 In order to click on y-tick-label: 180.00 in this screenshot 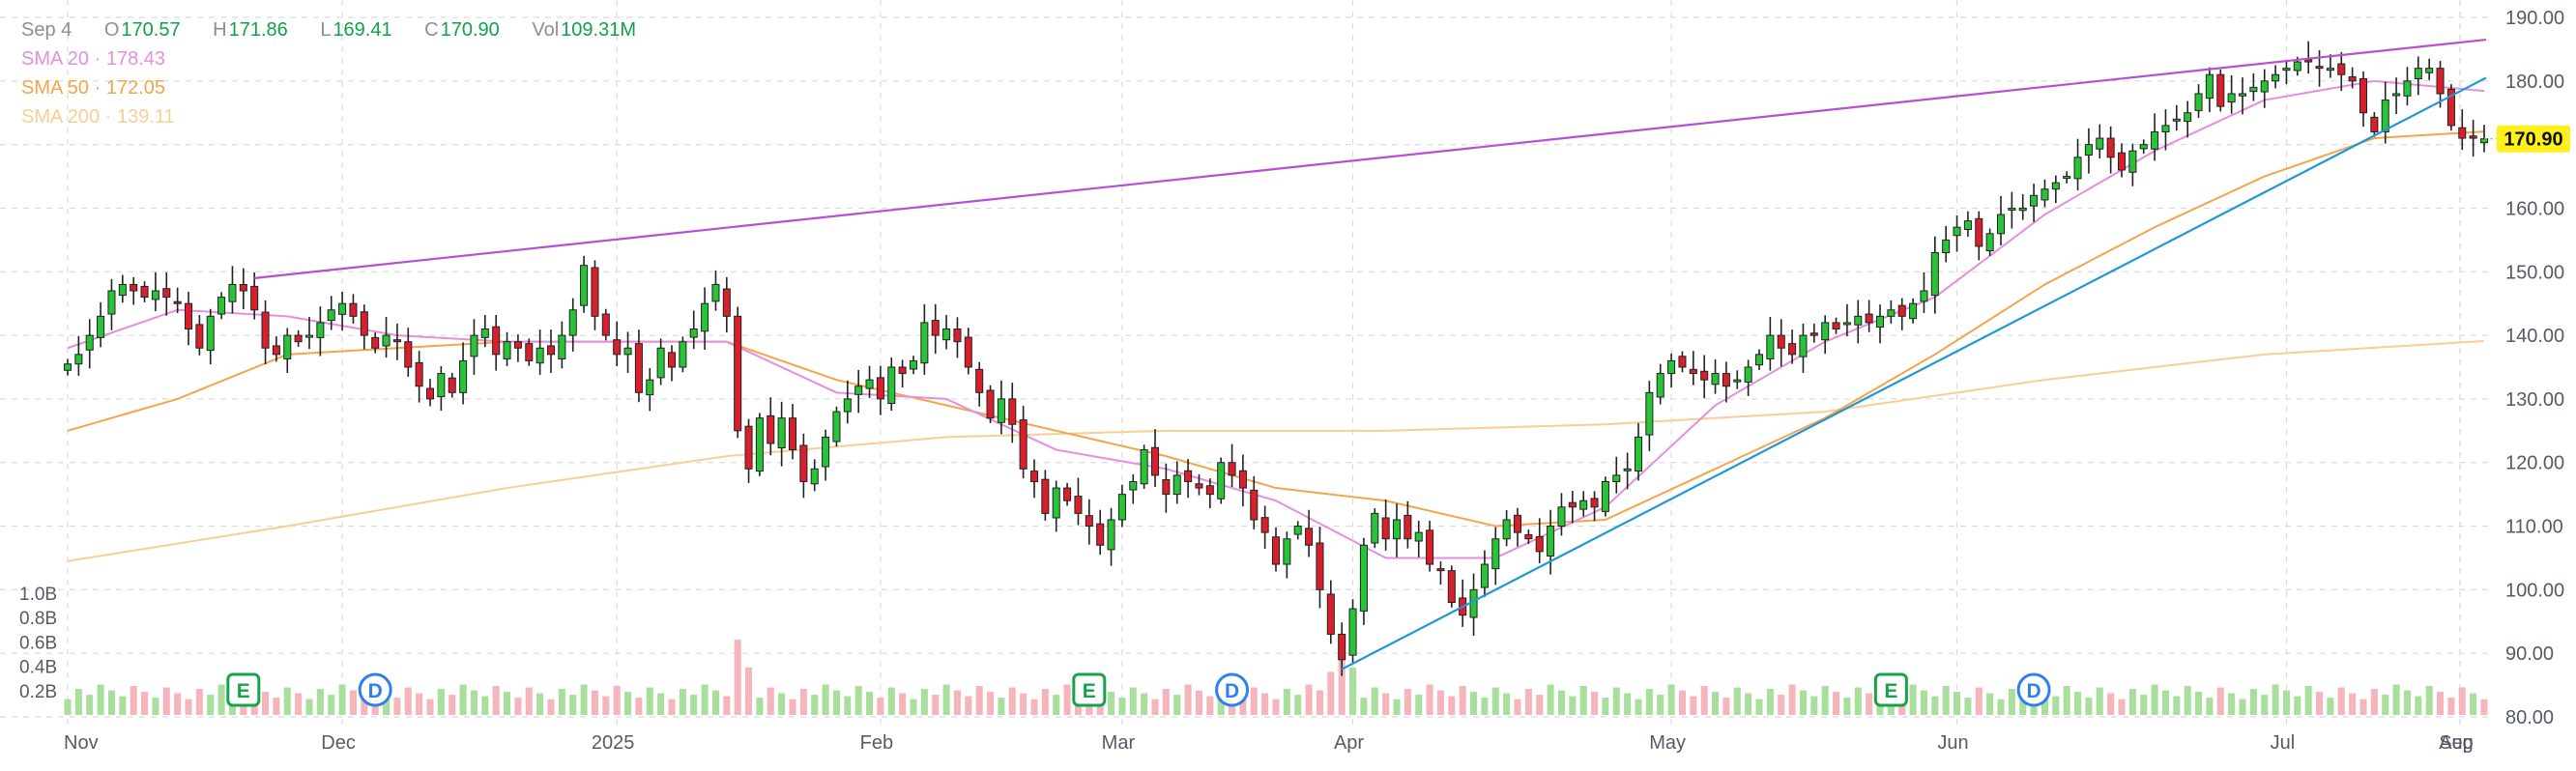, I will do `click(2534, 82)`.